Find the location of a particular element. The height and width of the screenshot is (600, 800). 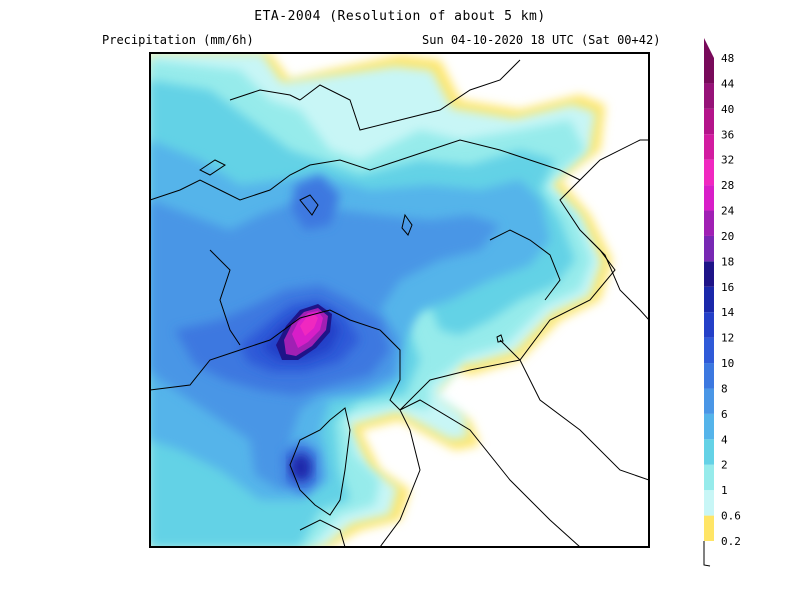

legend-level-label: 44 is located at coordinates (728, 83).